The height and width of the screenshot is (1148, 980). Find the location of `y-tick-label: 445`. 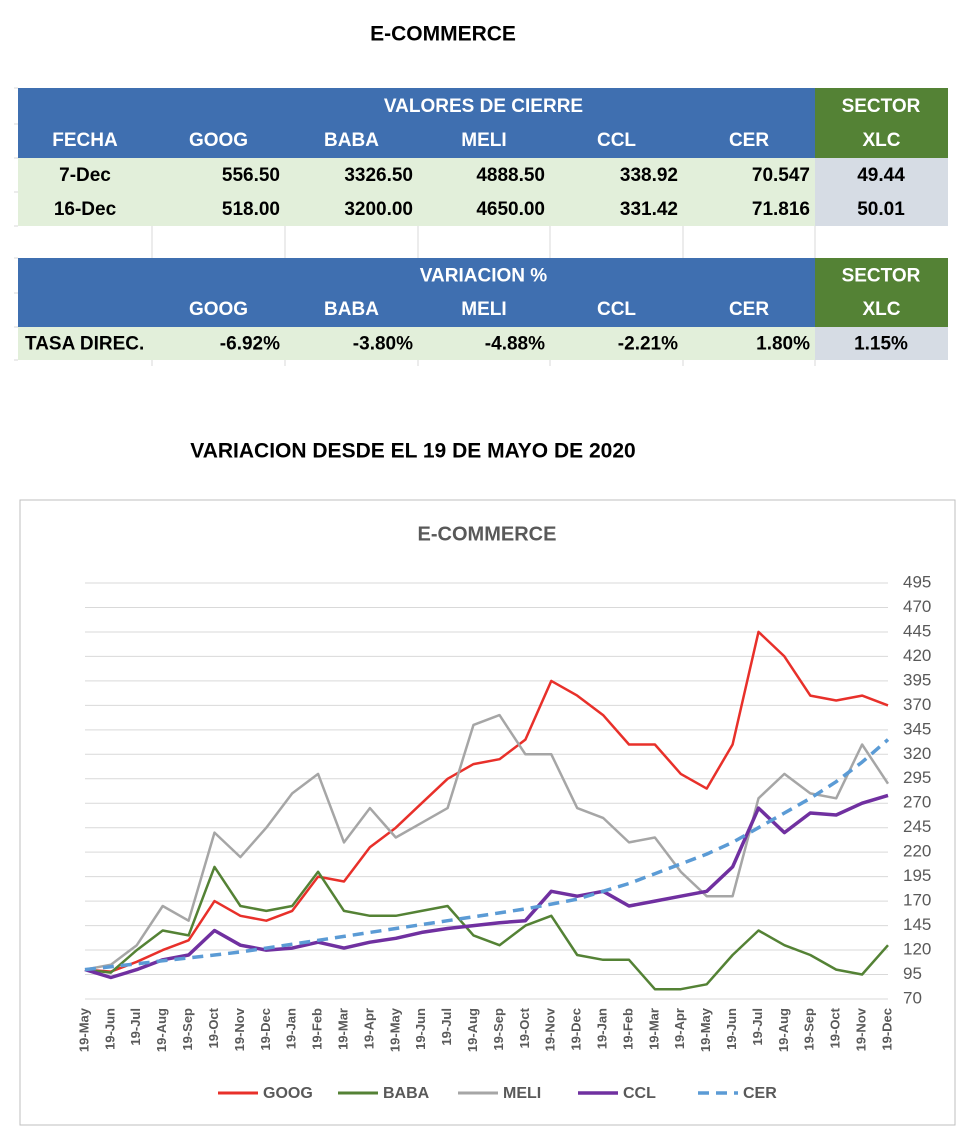

y-tick-label: 445 is located at coordinates (917, 630).